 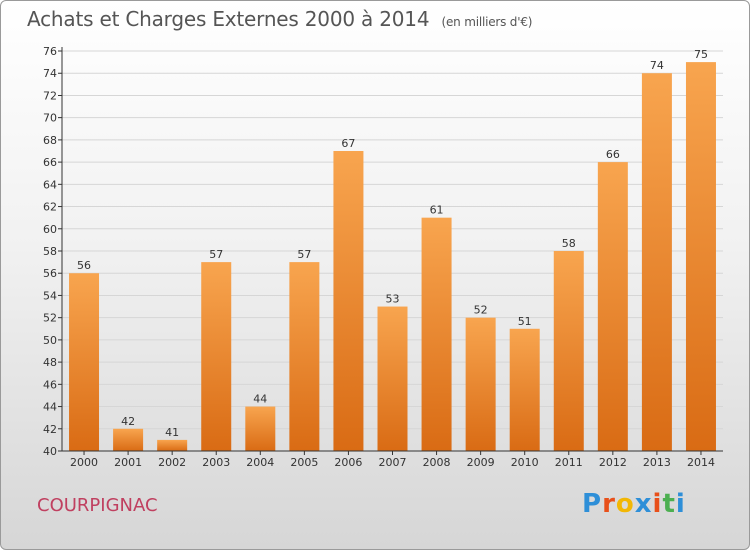 I want to click on x-tick-label: 2009, so click(x=481, y=462).